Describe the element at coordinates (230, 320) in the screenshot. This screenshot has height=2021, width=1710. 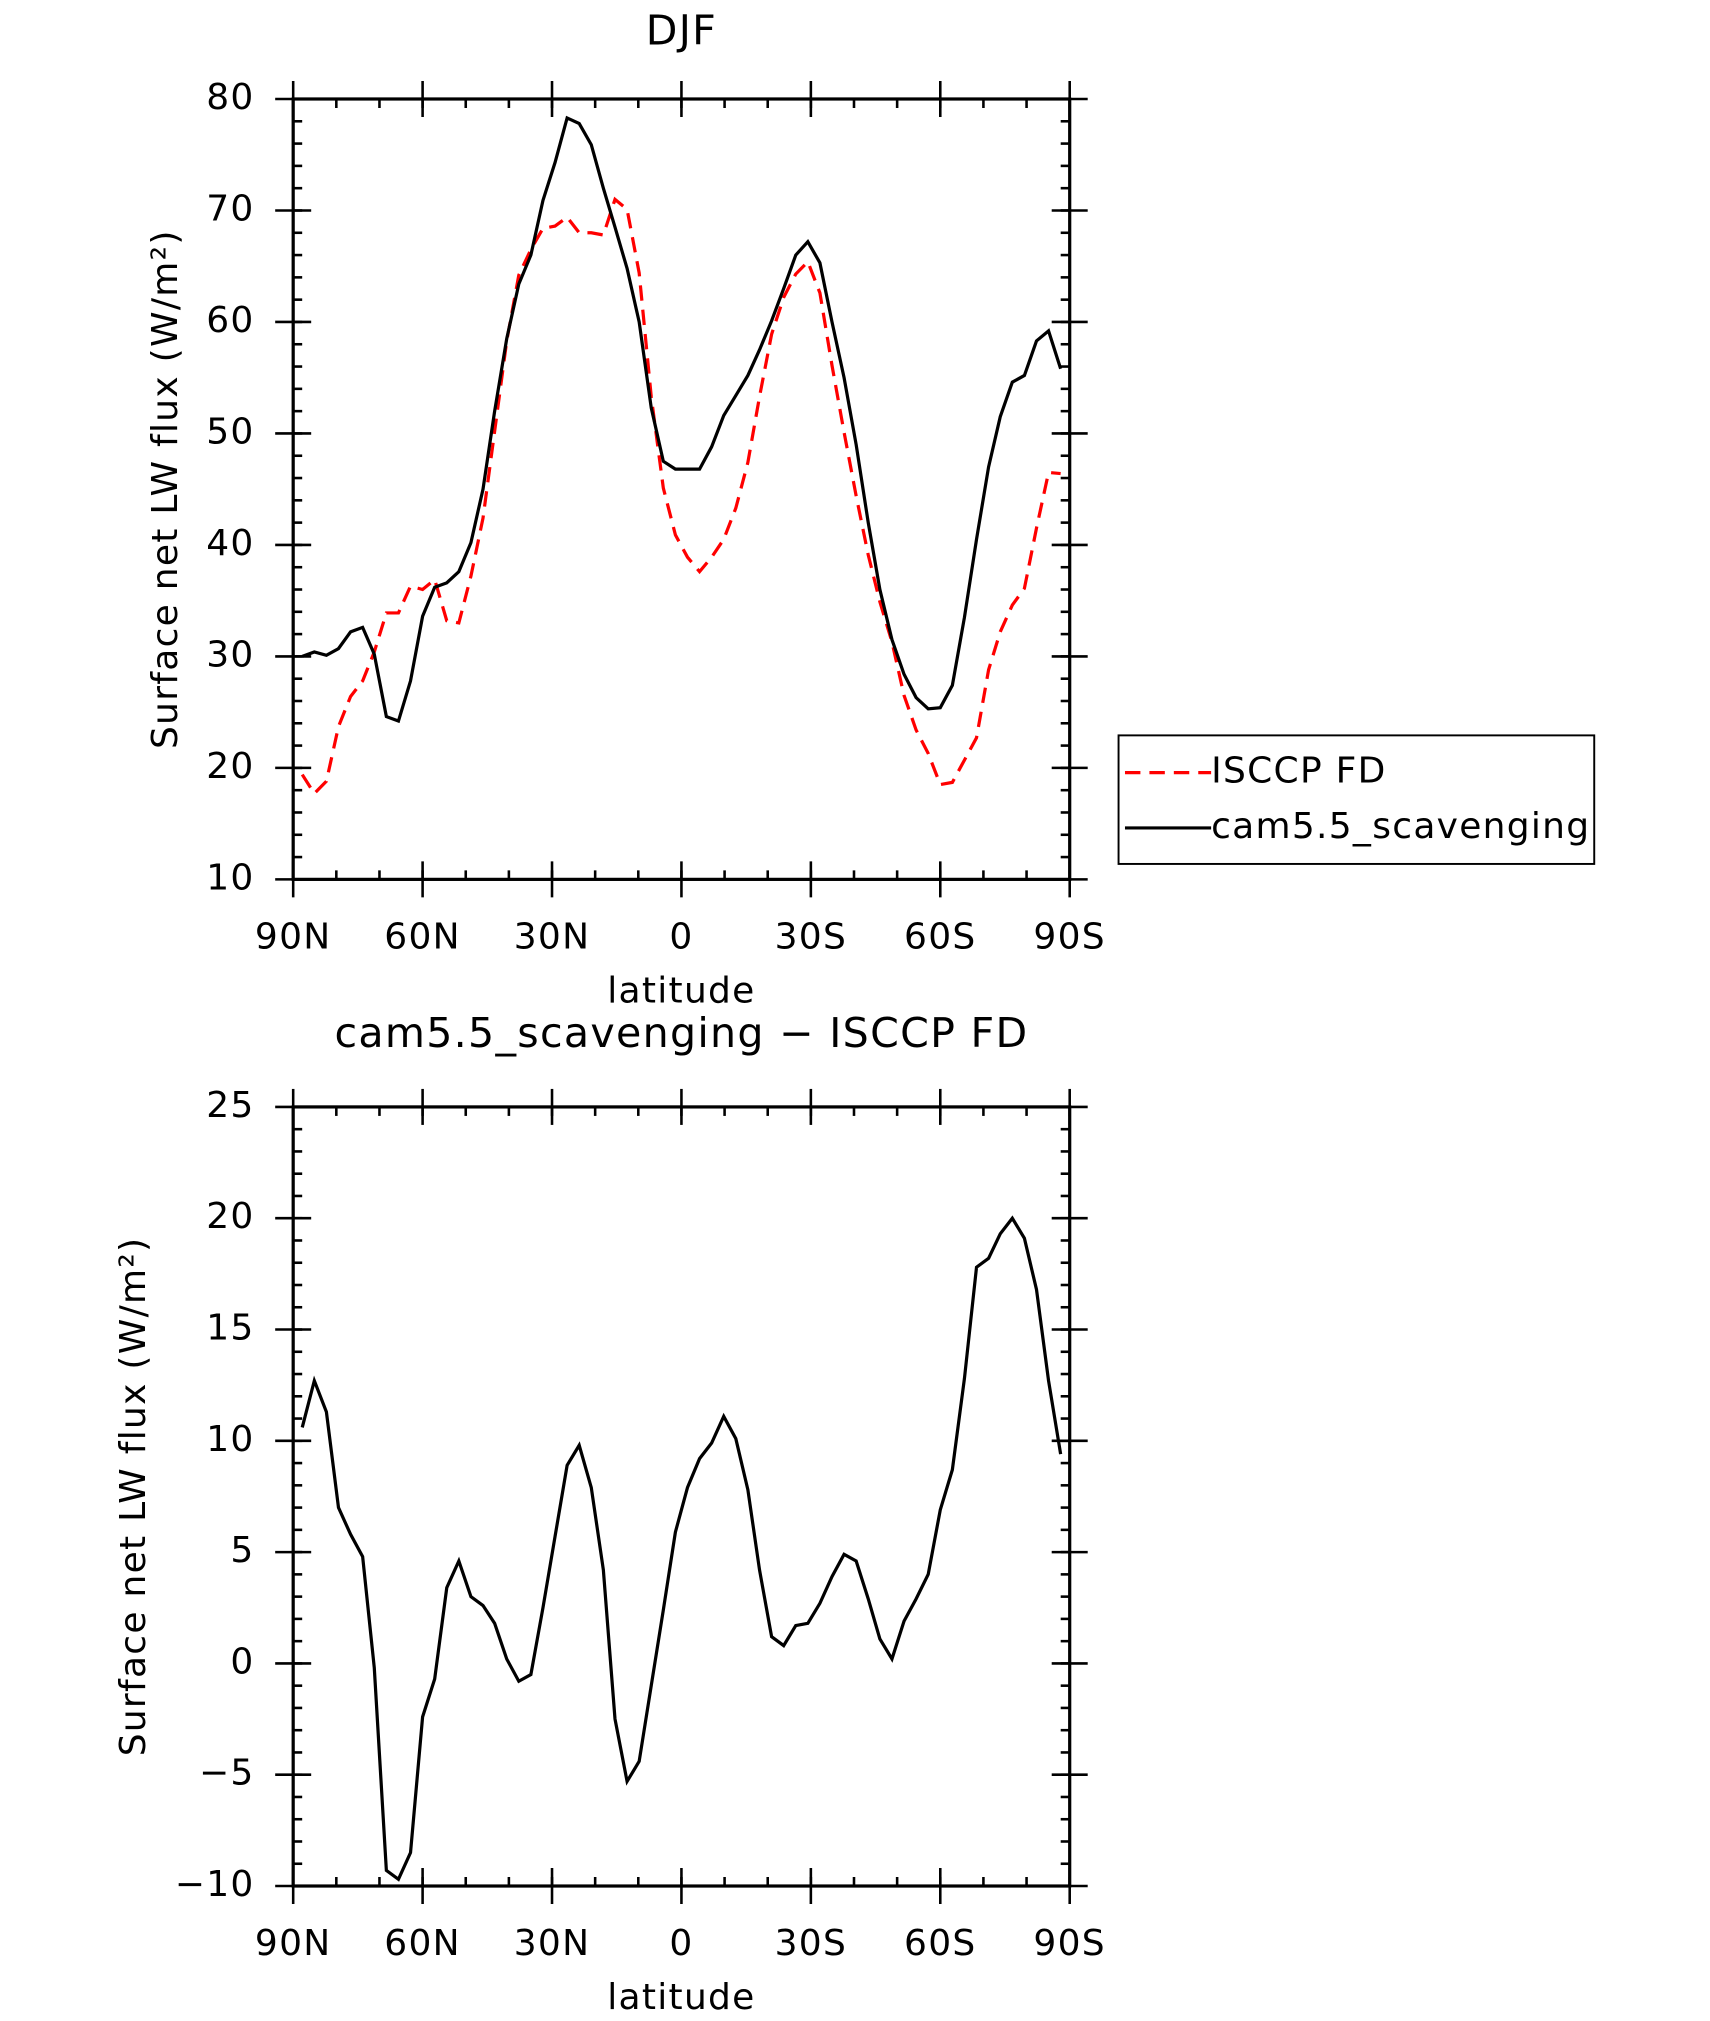
I see `y-tick-label: 60` at that location.